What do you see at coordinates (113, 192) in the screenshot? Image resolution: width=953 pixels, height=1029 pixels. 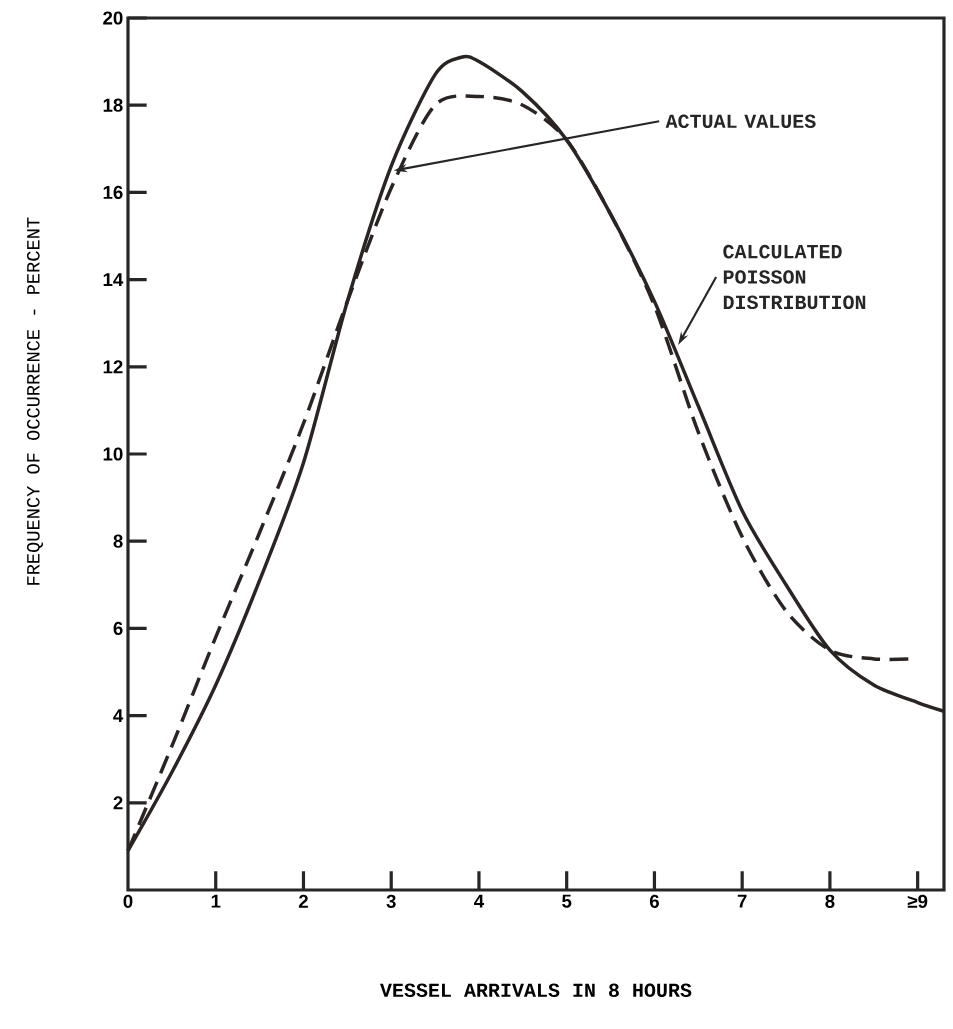 I see `y-tick-label: 16` at bounding box center [113, 192].